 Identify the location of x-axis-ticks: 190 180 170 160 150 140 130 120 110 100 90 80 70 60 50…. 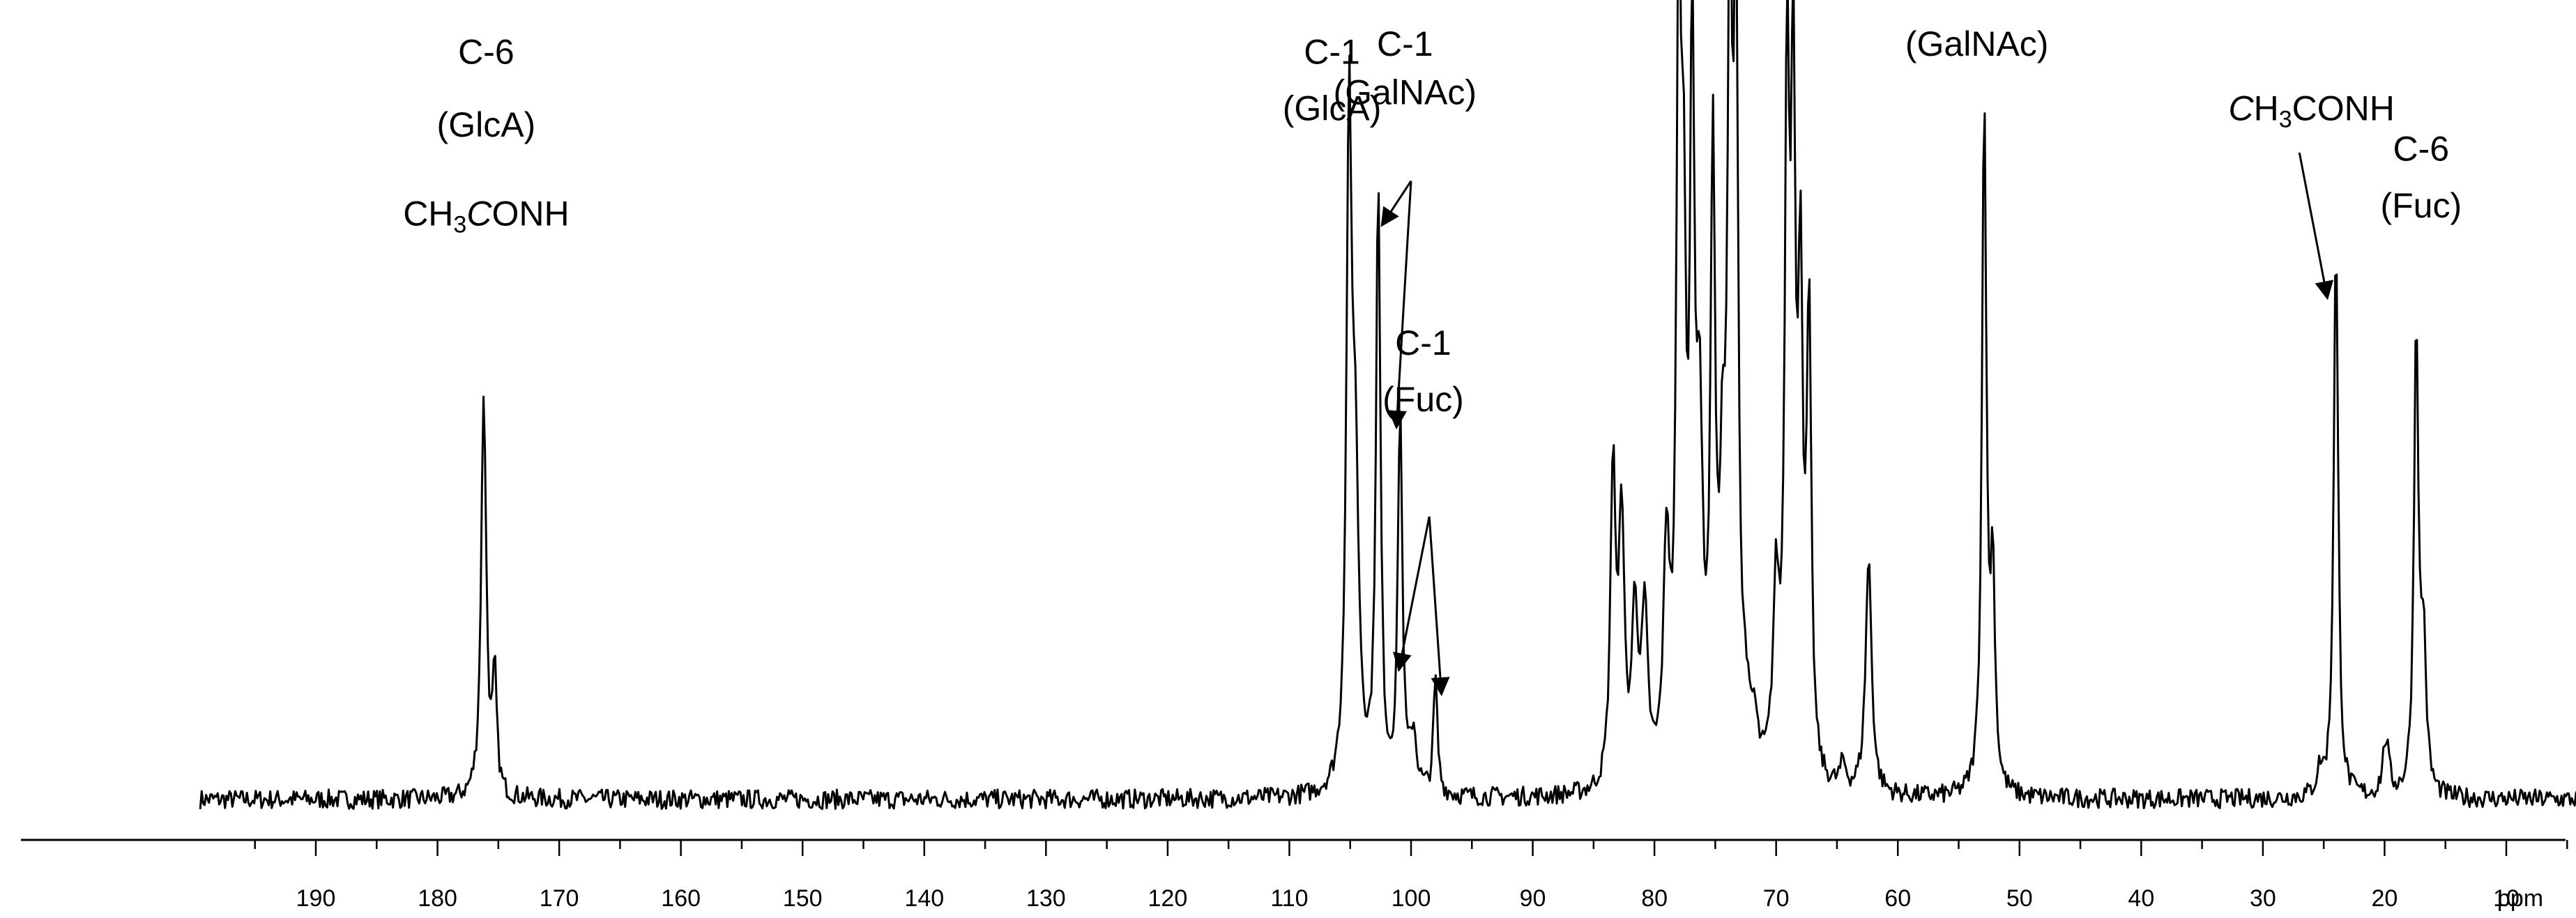
(1411, 876).